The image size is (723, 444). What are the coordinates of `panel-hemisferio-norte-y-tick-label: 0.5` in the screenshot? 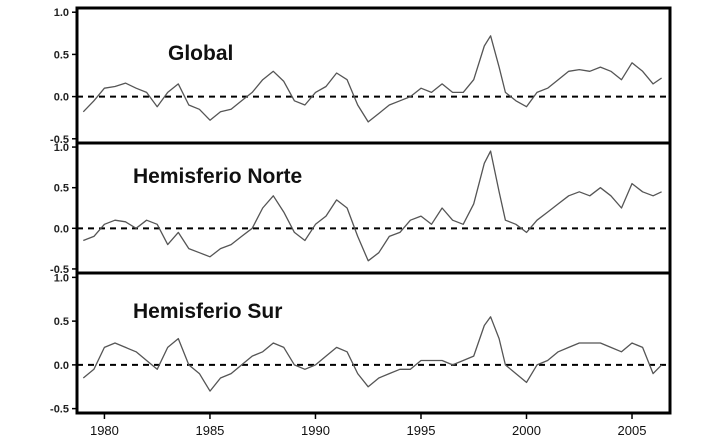 It's located at (61, 189).